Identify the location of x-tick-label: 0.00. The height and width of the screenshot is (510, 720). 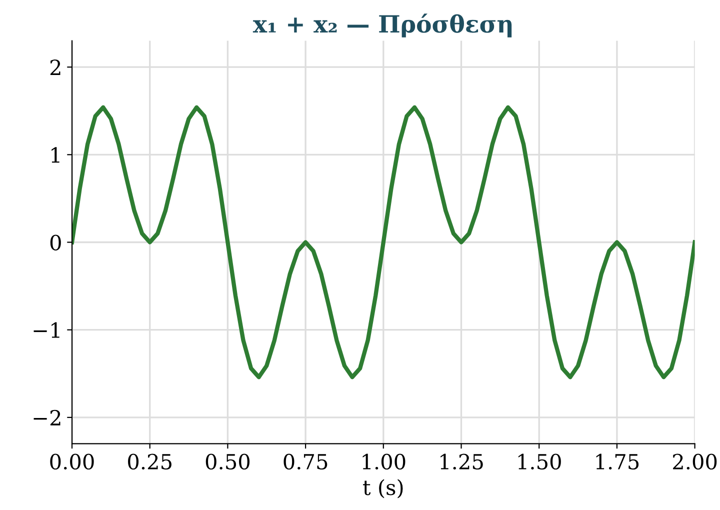
(72, 462).